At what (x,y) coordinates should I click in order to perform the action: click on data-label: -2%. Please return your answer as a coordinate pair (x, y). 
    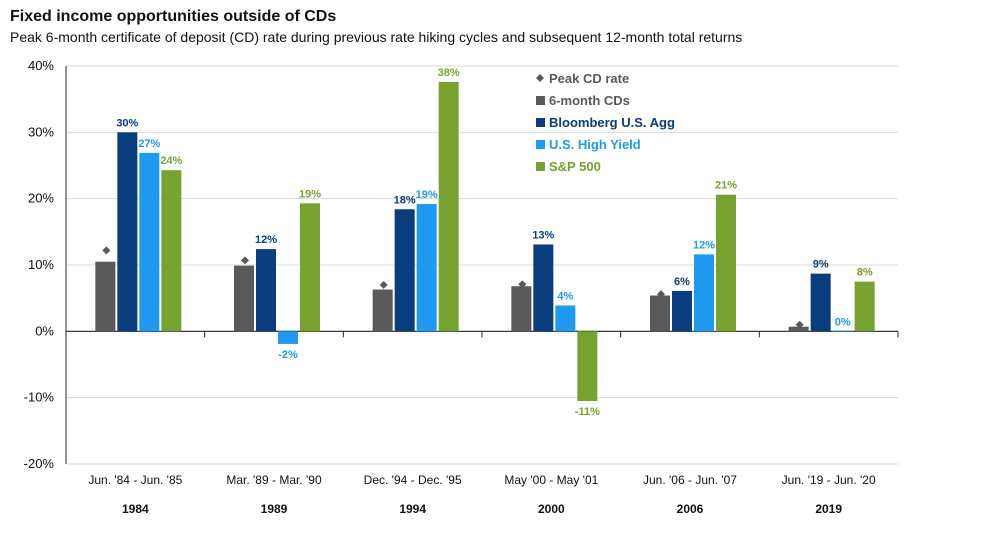
    Looking at the image, I should click on (288, 355).